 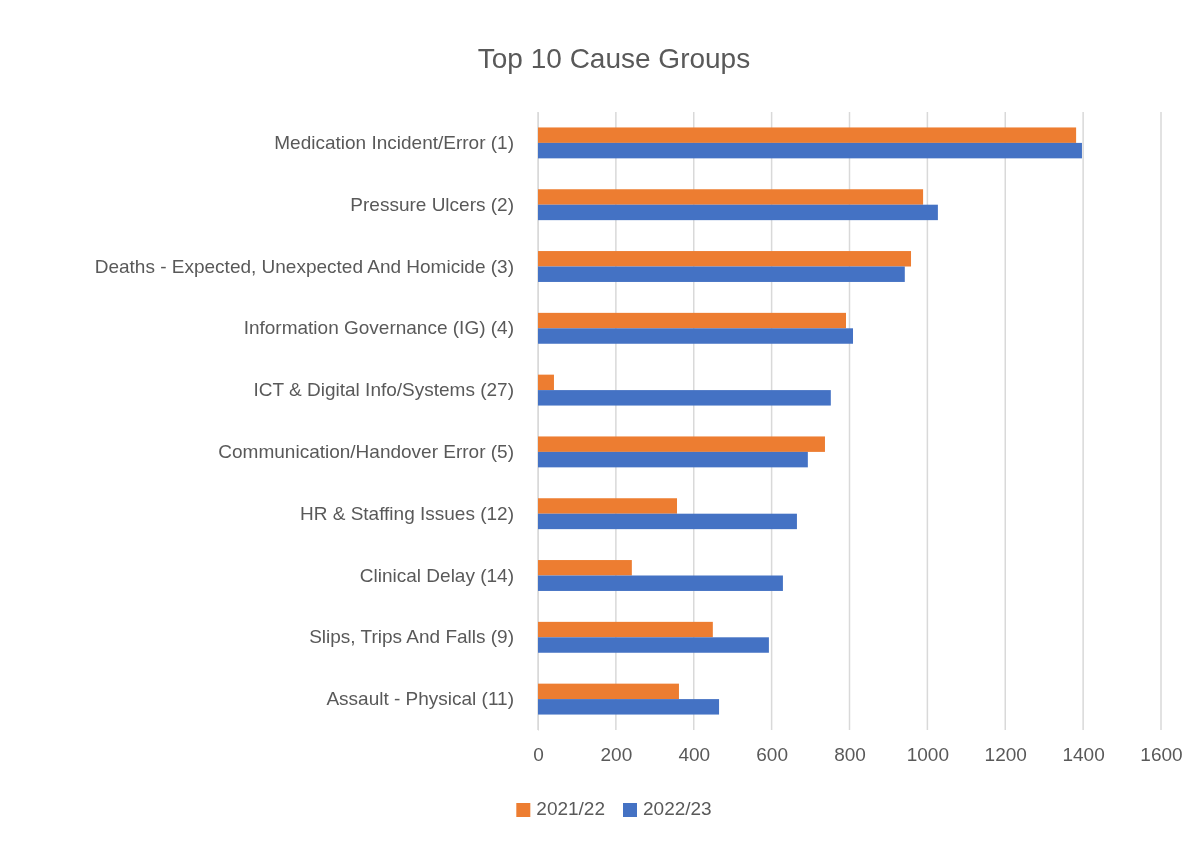 What do you see at coordinates (850, 755) in the screenshot?
I see `x-tick-label: 800` at bounding box center [850, 755].